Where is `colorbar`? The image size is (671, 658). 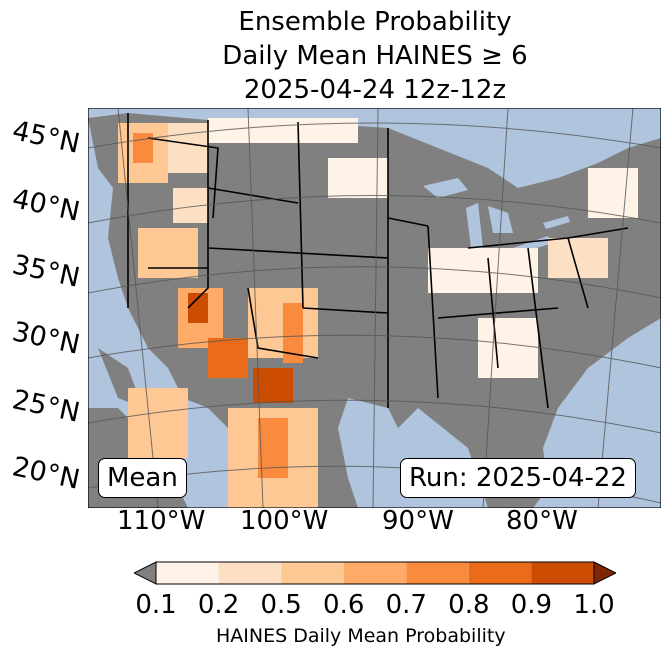
colorbar is located at coordinates (375, 573).